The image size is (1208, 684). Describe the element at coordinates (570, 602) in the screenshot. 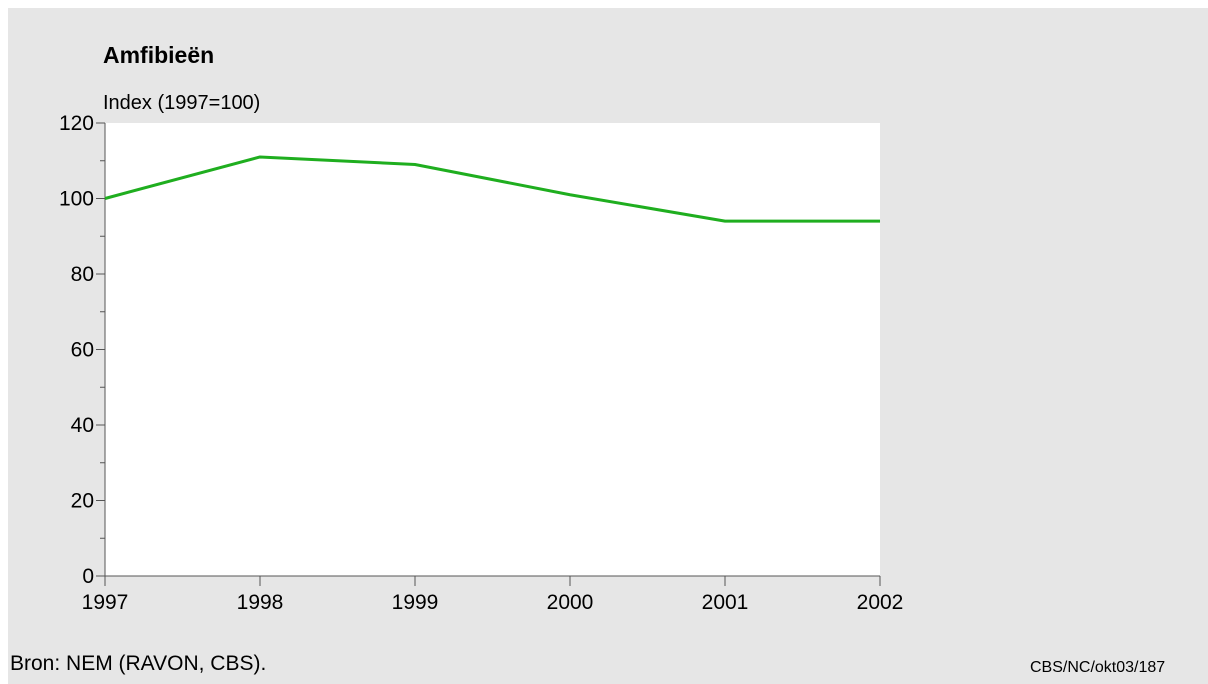

I see `x-tick-label: 2000` at that location.